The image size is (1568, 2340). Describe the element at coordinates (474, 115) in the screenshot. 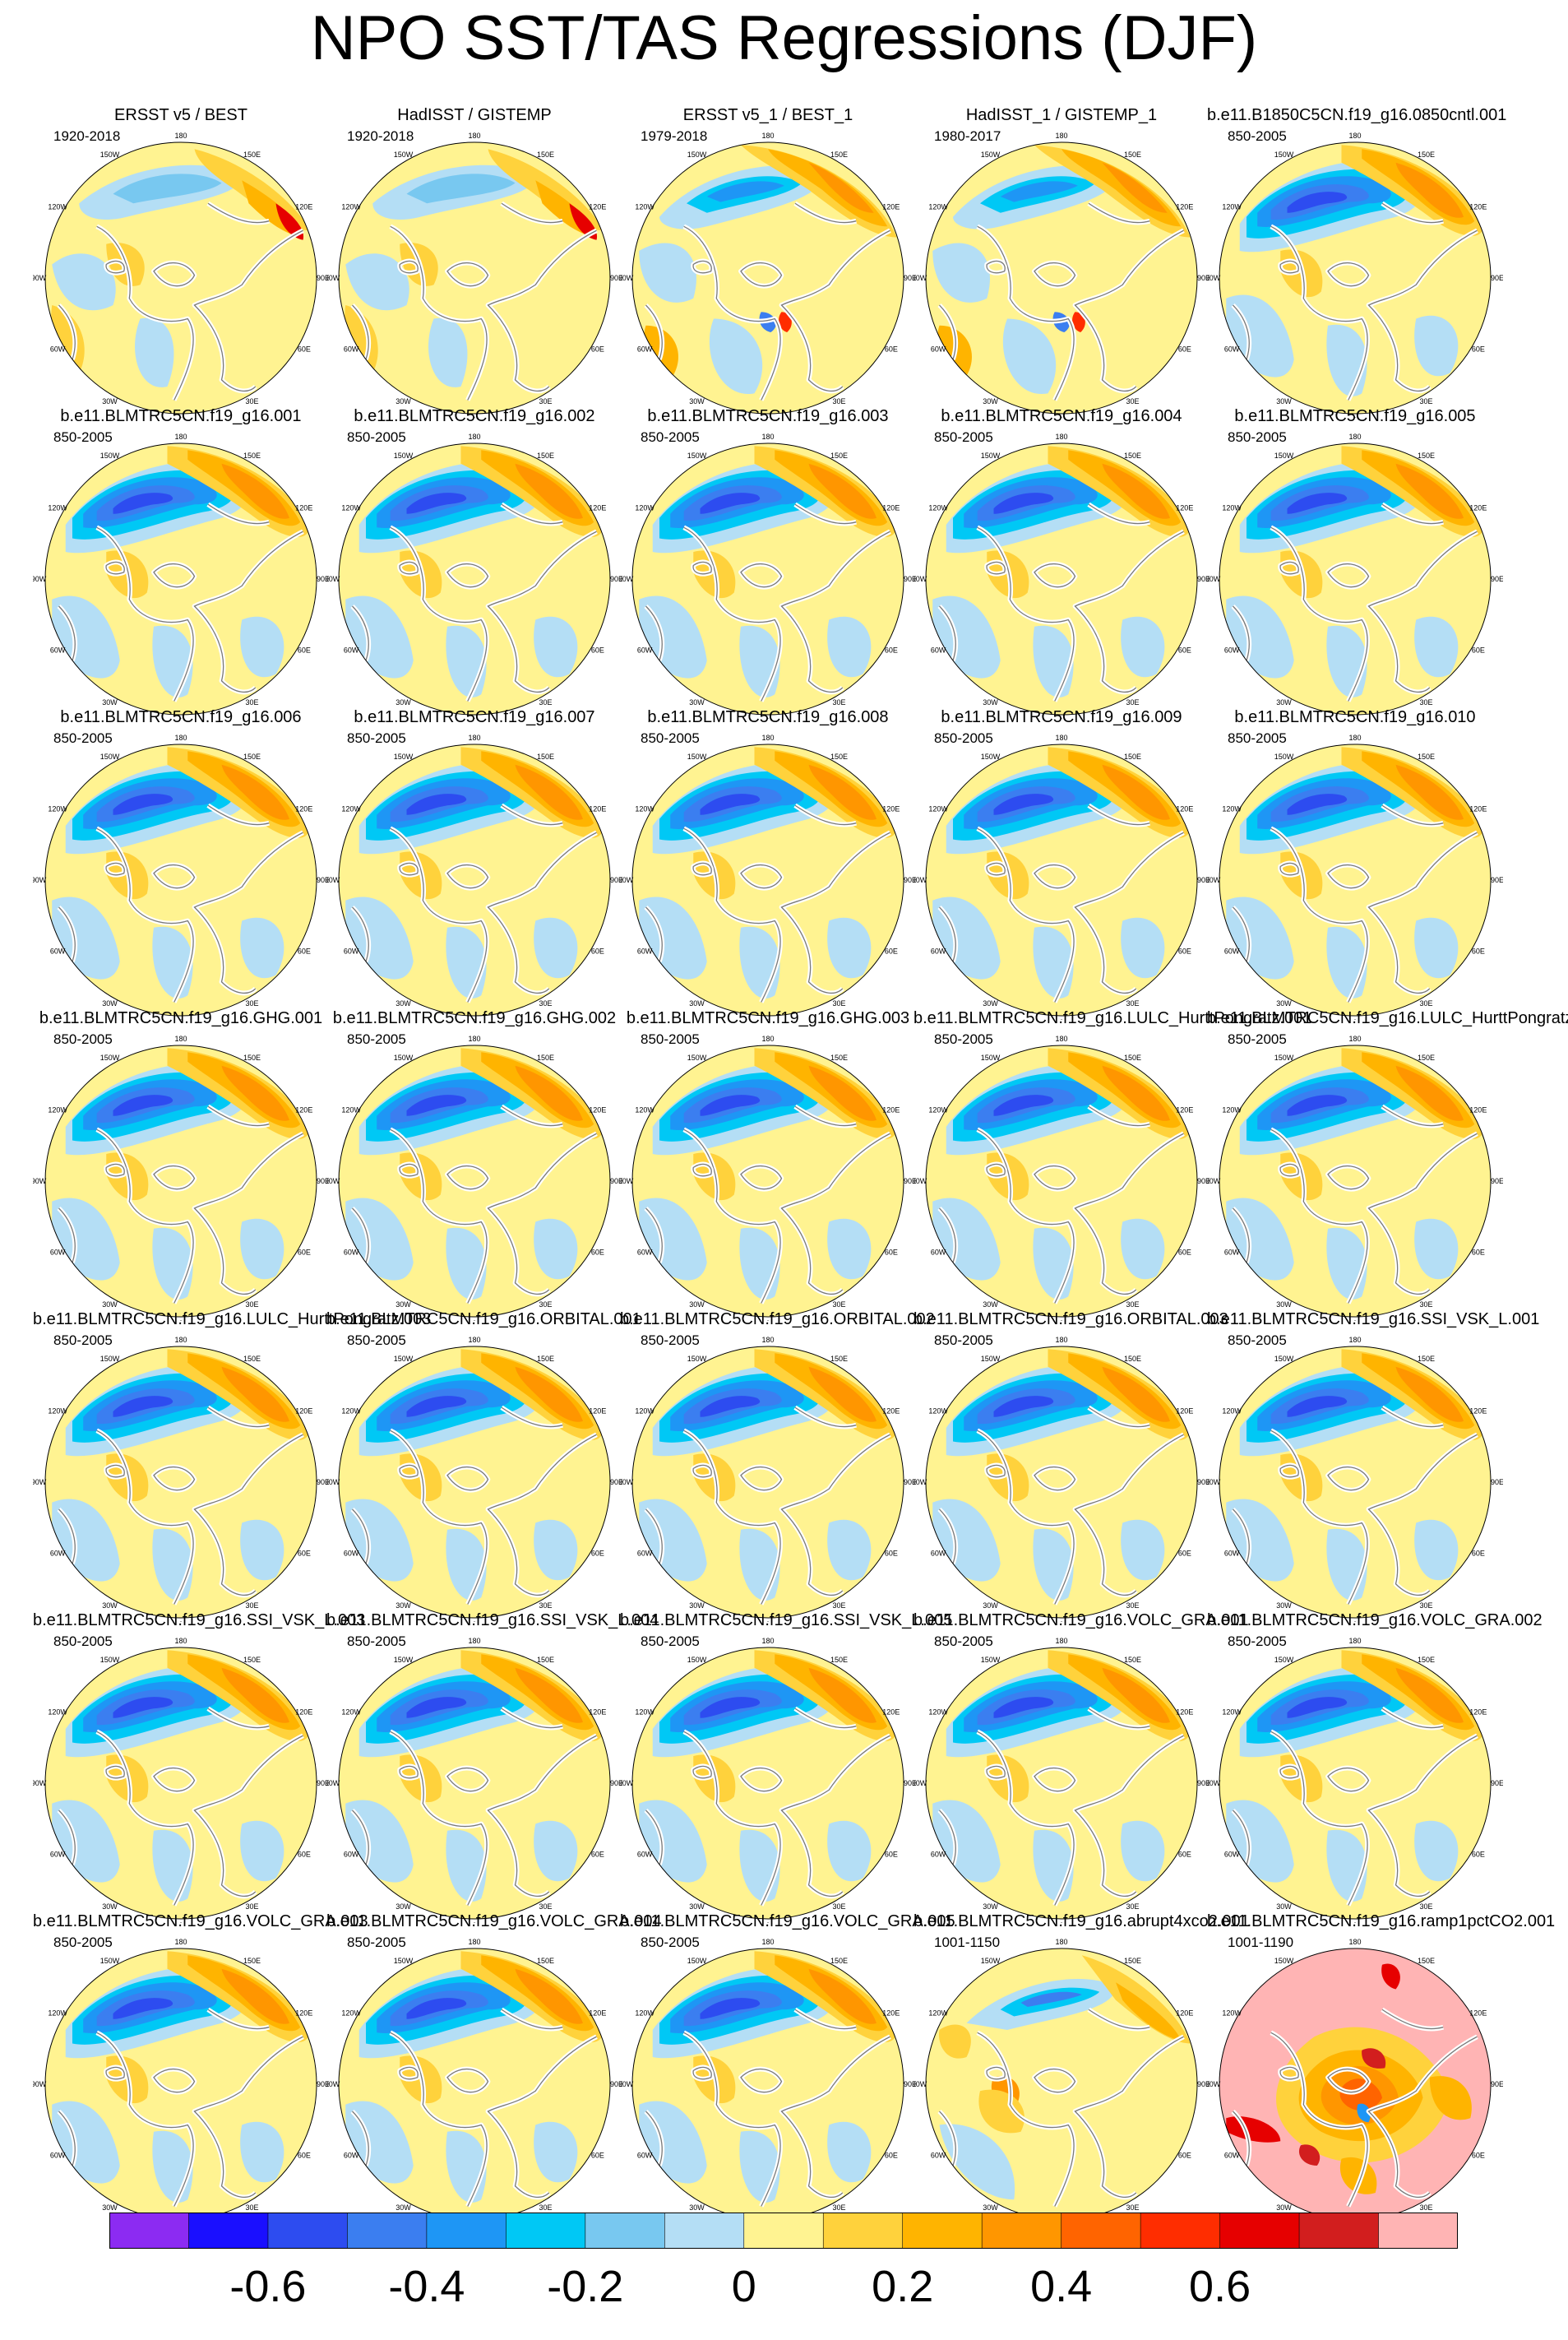

I see `panel-title: HadISST / GISTEMP` at that location.